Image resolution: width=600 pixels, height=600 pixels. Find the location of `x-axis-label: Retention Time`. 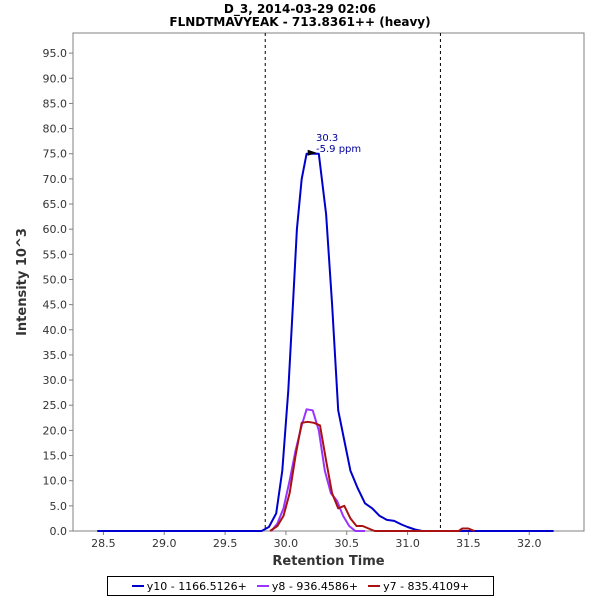

x-axis-label: Retention Time is located at coordinates (328, 561).